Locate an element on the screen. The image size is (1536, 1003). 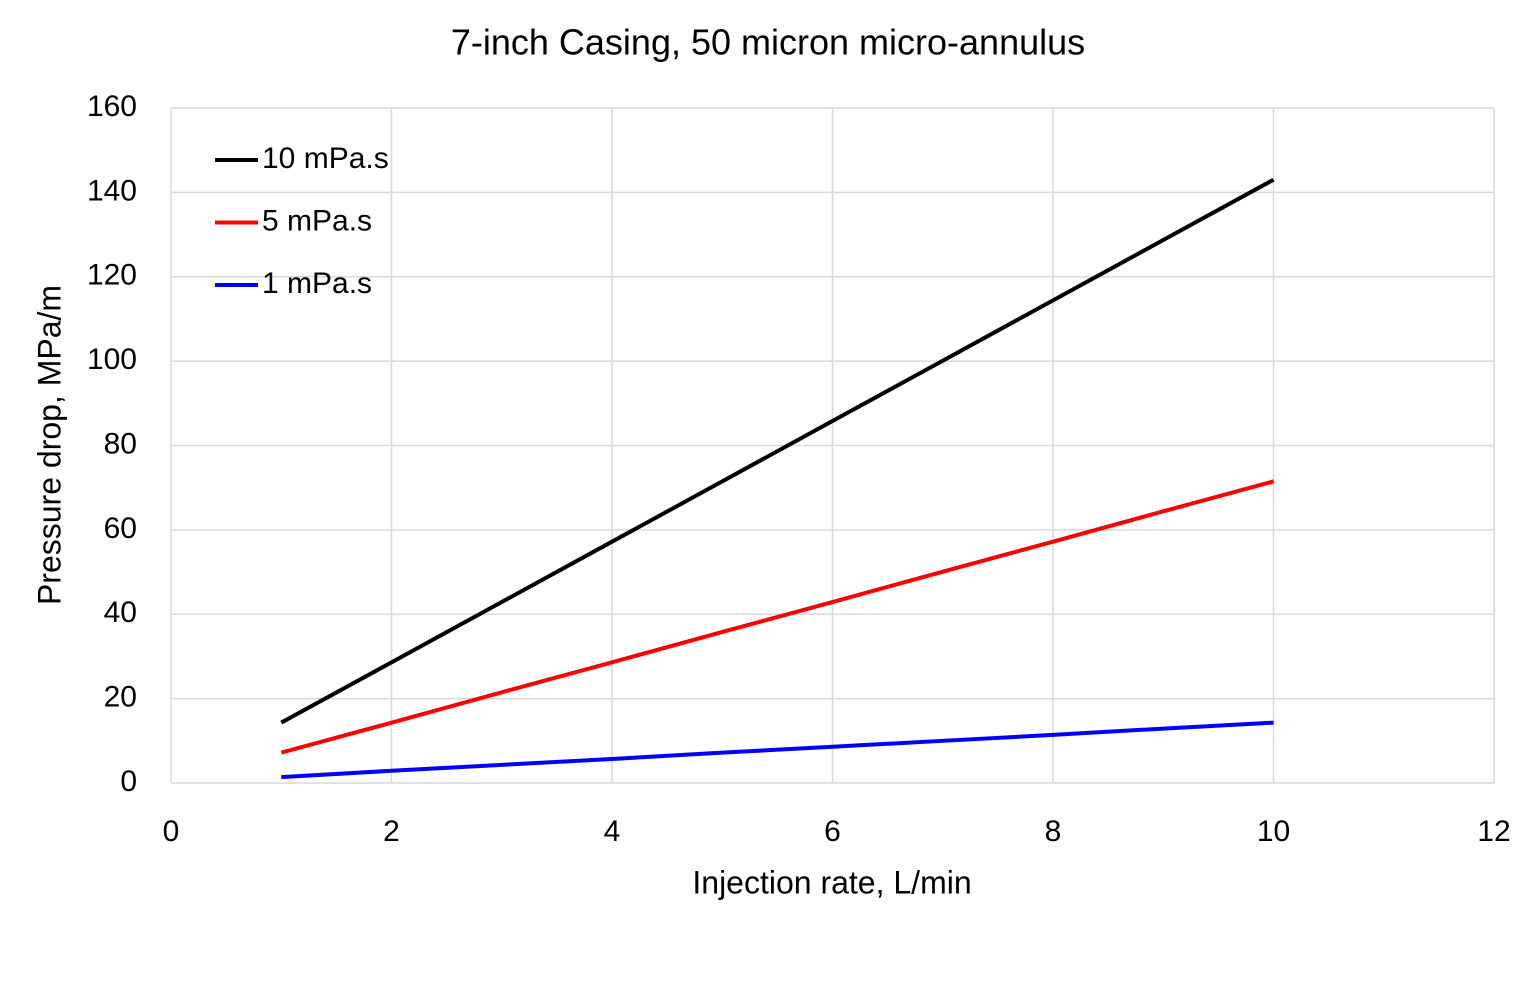
x-axis-label: Injection rate, L/min is located at coordinates (831, 882).